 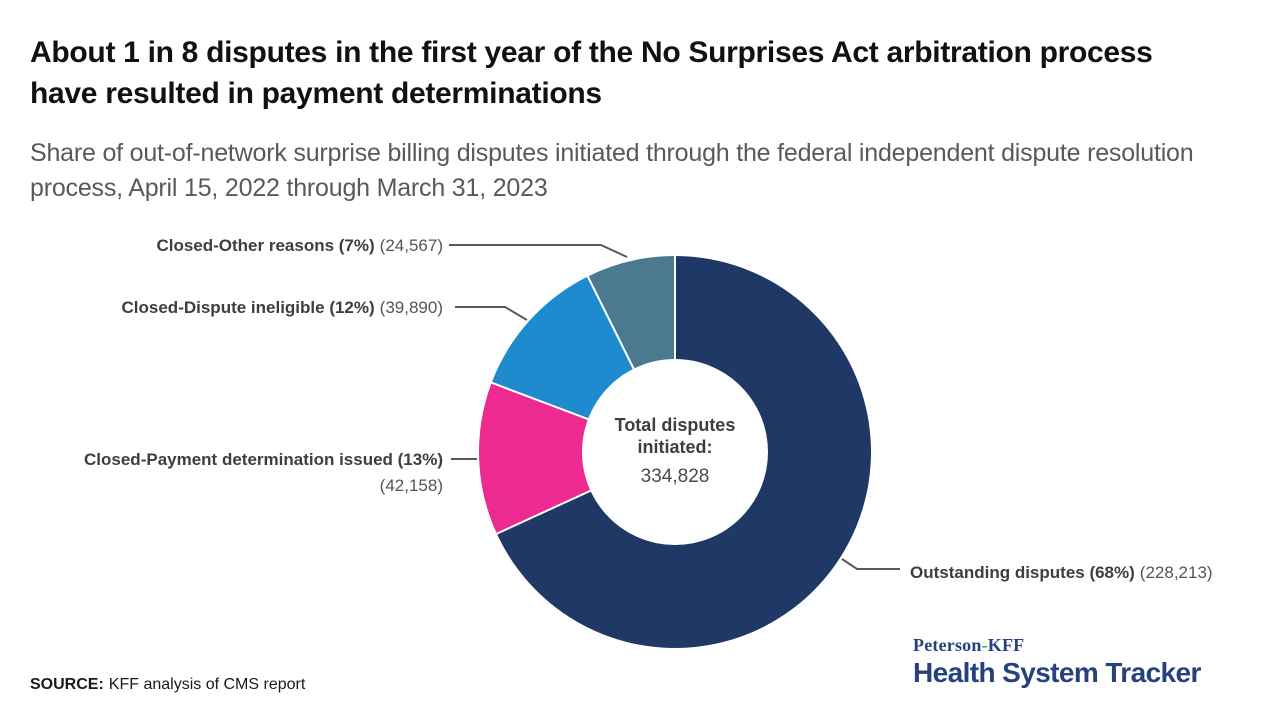 What do you see at coordinates (207, 684) in the screenshot?
I see `source-text: KFF analysis of CMS report` at bounding box center [207, 684].